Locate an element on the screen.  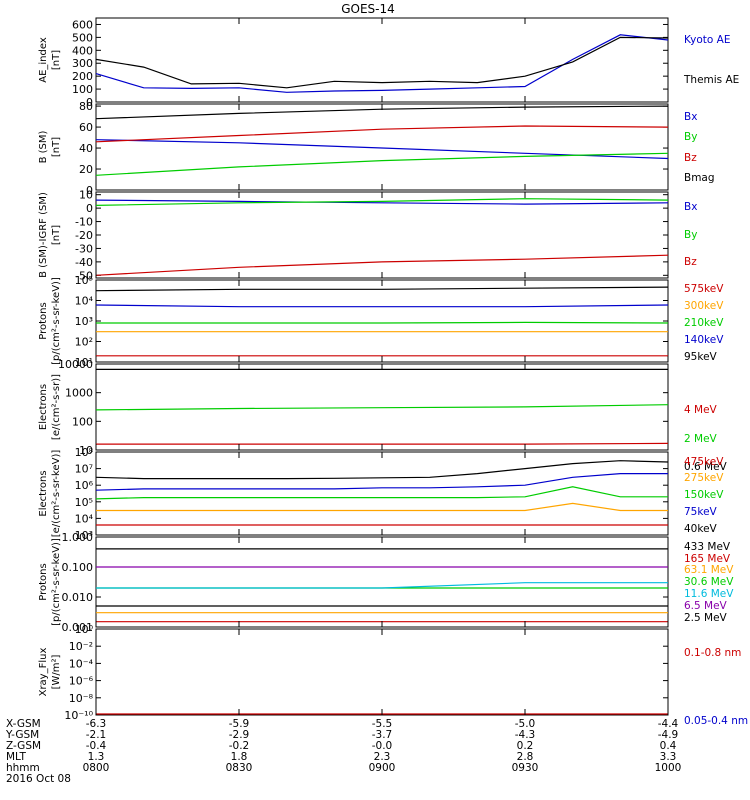
legend-entry: 4 MeV is located at coordinates (701, 410).